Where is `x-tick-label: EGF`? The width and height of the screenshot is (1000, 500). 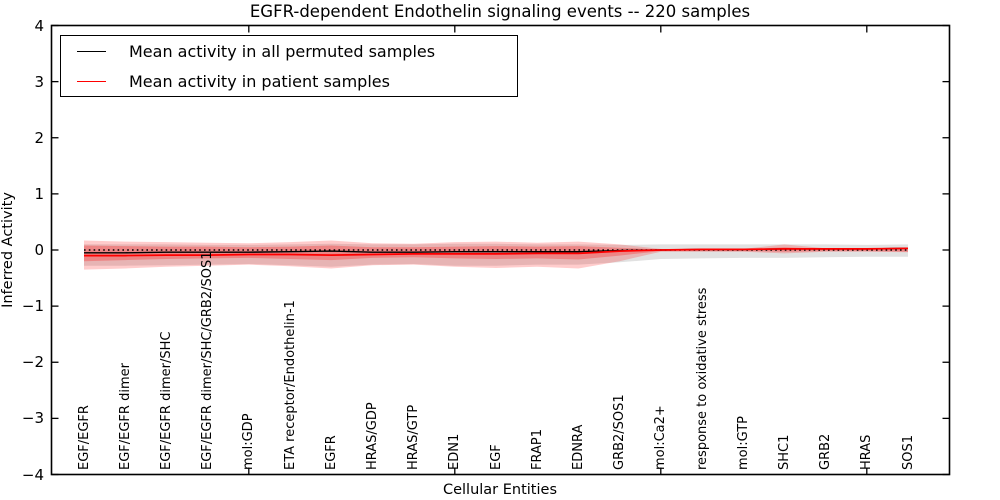 x-tick-label: EGF is located at coordinates (496, 457).